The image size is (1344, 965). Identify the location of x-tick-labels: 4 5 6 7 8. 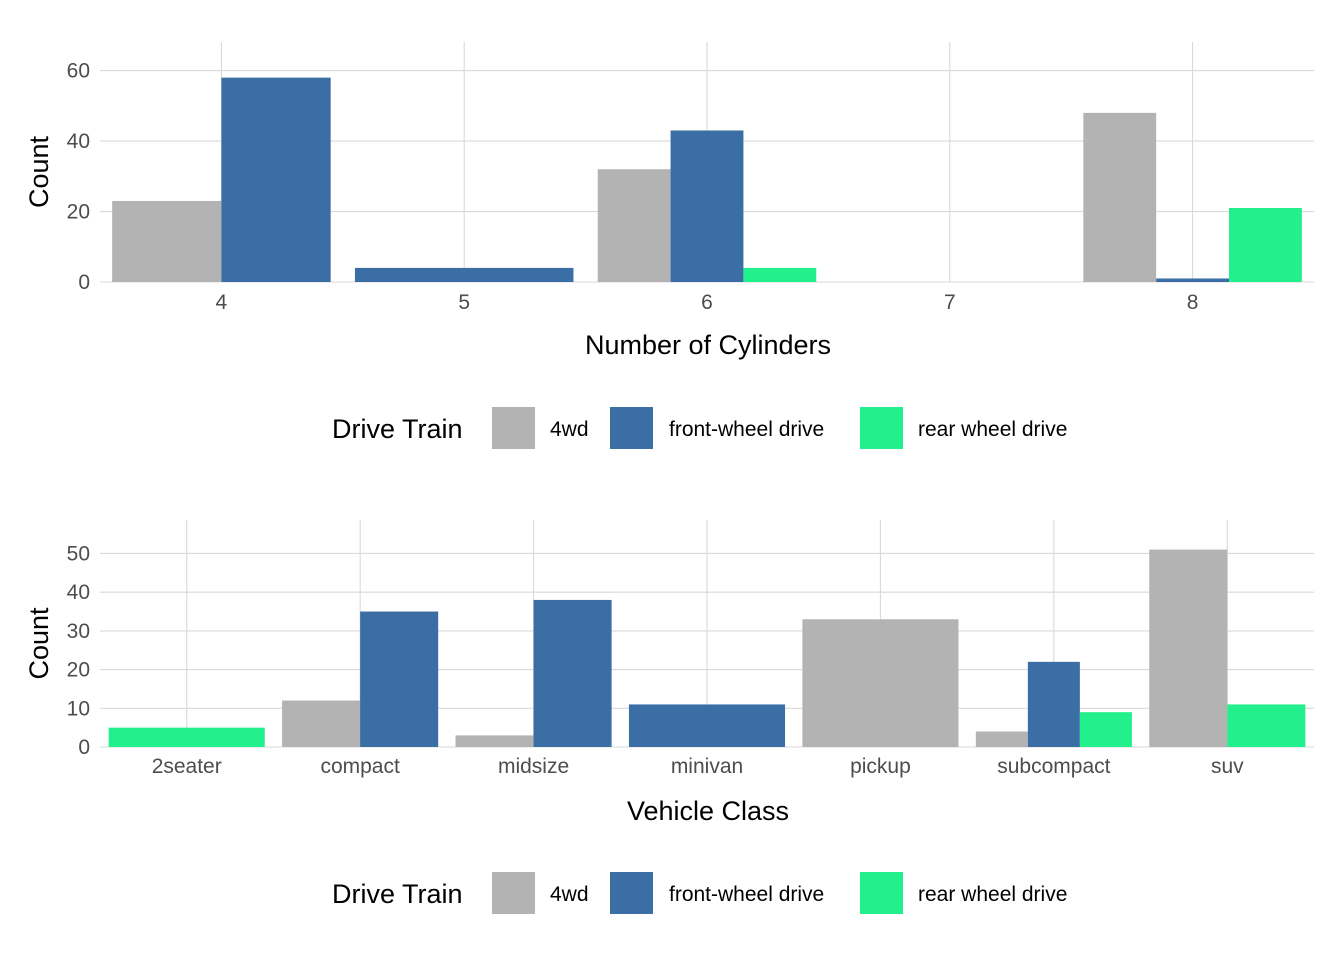
(707, 302).